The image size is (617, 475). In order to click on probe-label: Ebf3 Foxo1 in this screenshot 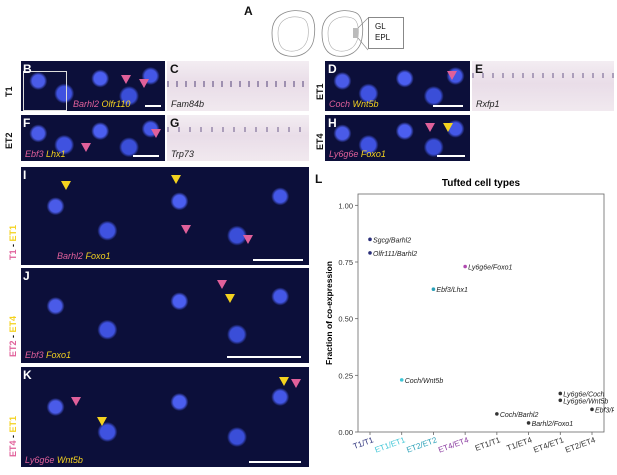, I will do `click(48, 355)`.